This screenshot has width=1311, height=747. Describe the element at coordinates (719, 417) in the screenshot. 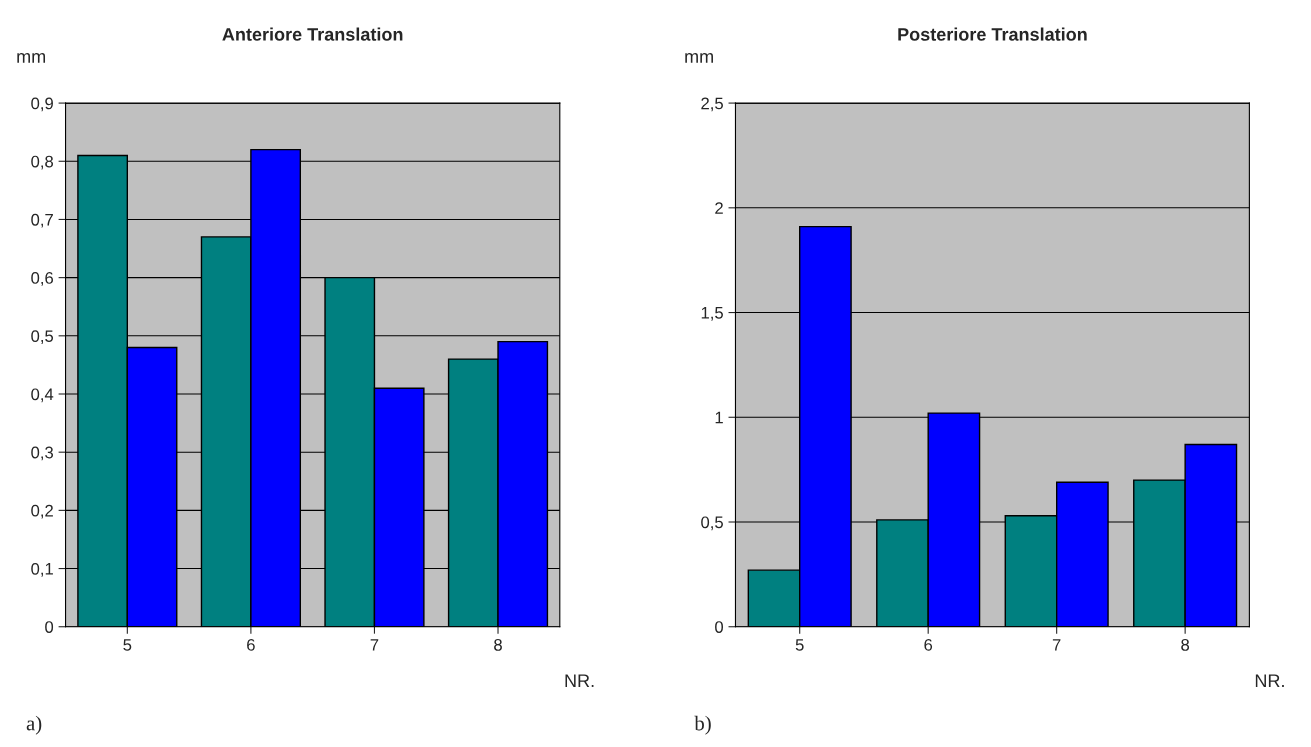

I see `y-tick-label: 1` at that location.